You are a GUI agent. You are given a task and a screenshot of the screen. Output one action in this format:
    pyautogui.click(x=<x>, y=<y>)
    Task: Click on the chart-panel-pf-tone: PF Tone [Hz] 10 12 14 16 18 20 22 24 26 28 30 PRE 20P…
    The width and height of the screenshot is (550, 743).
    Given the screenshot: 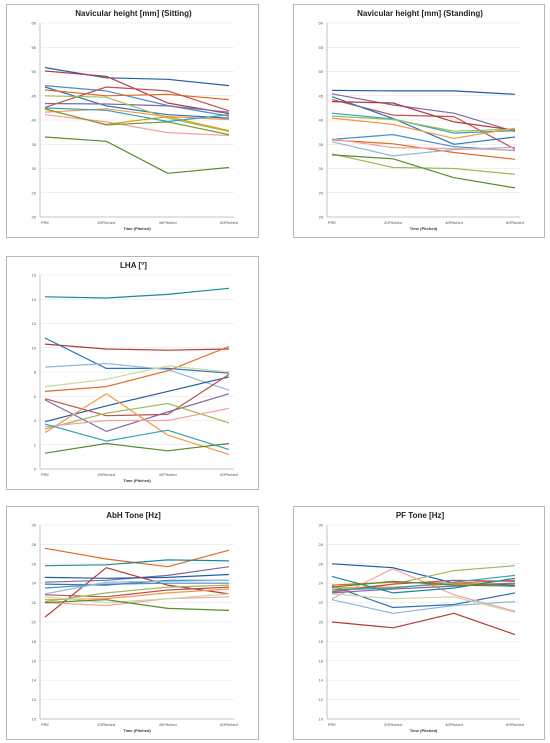 What is the action you would take?
    pyautogui.click(x=419, y=623)
    